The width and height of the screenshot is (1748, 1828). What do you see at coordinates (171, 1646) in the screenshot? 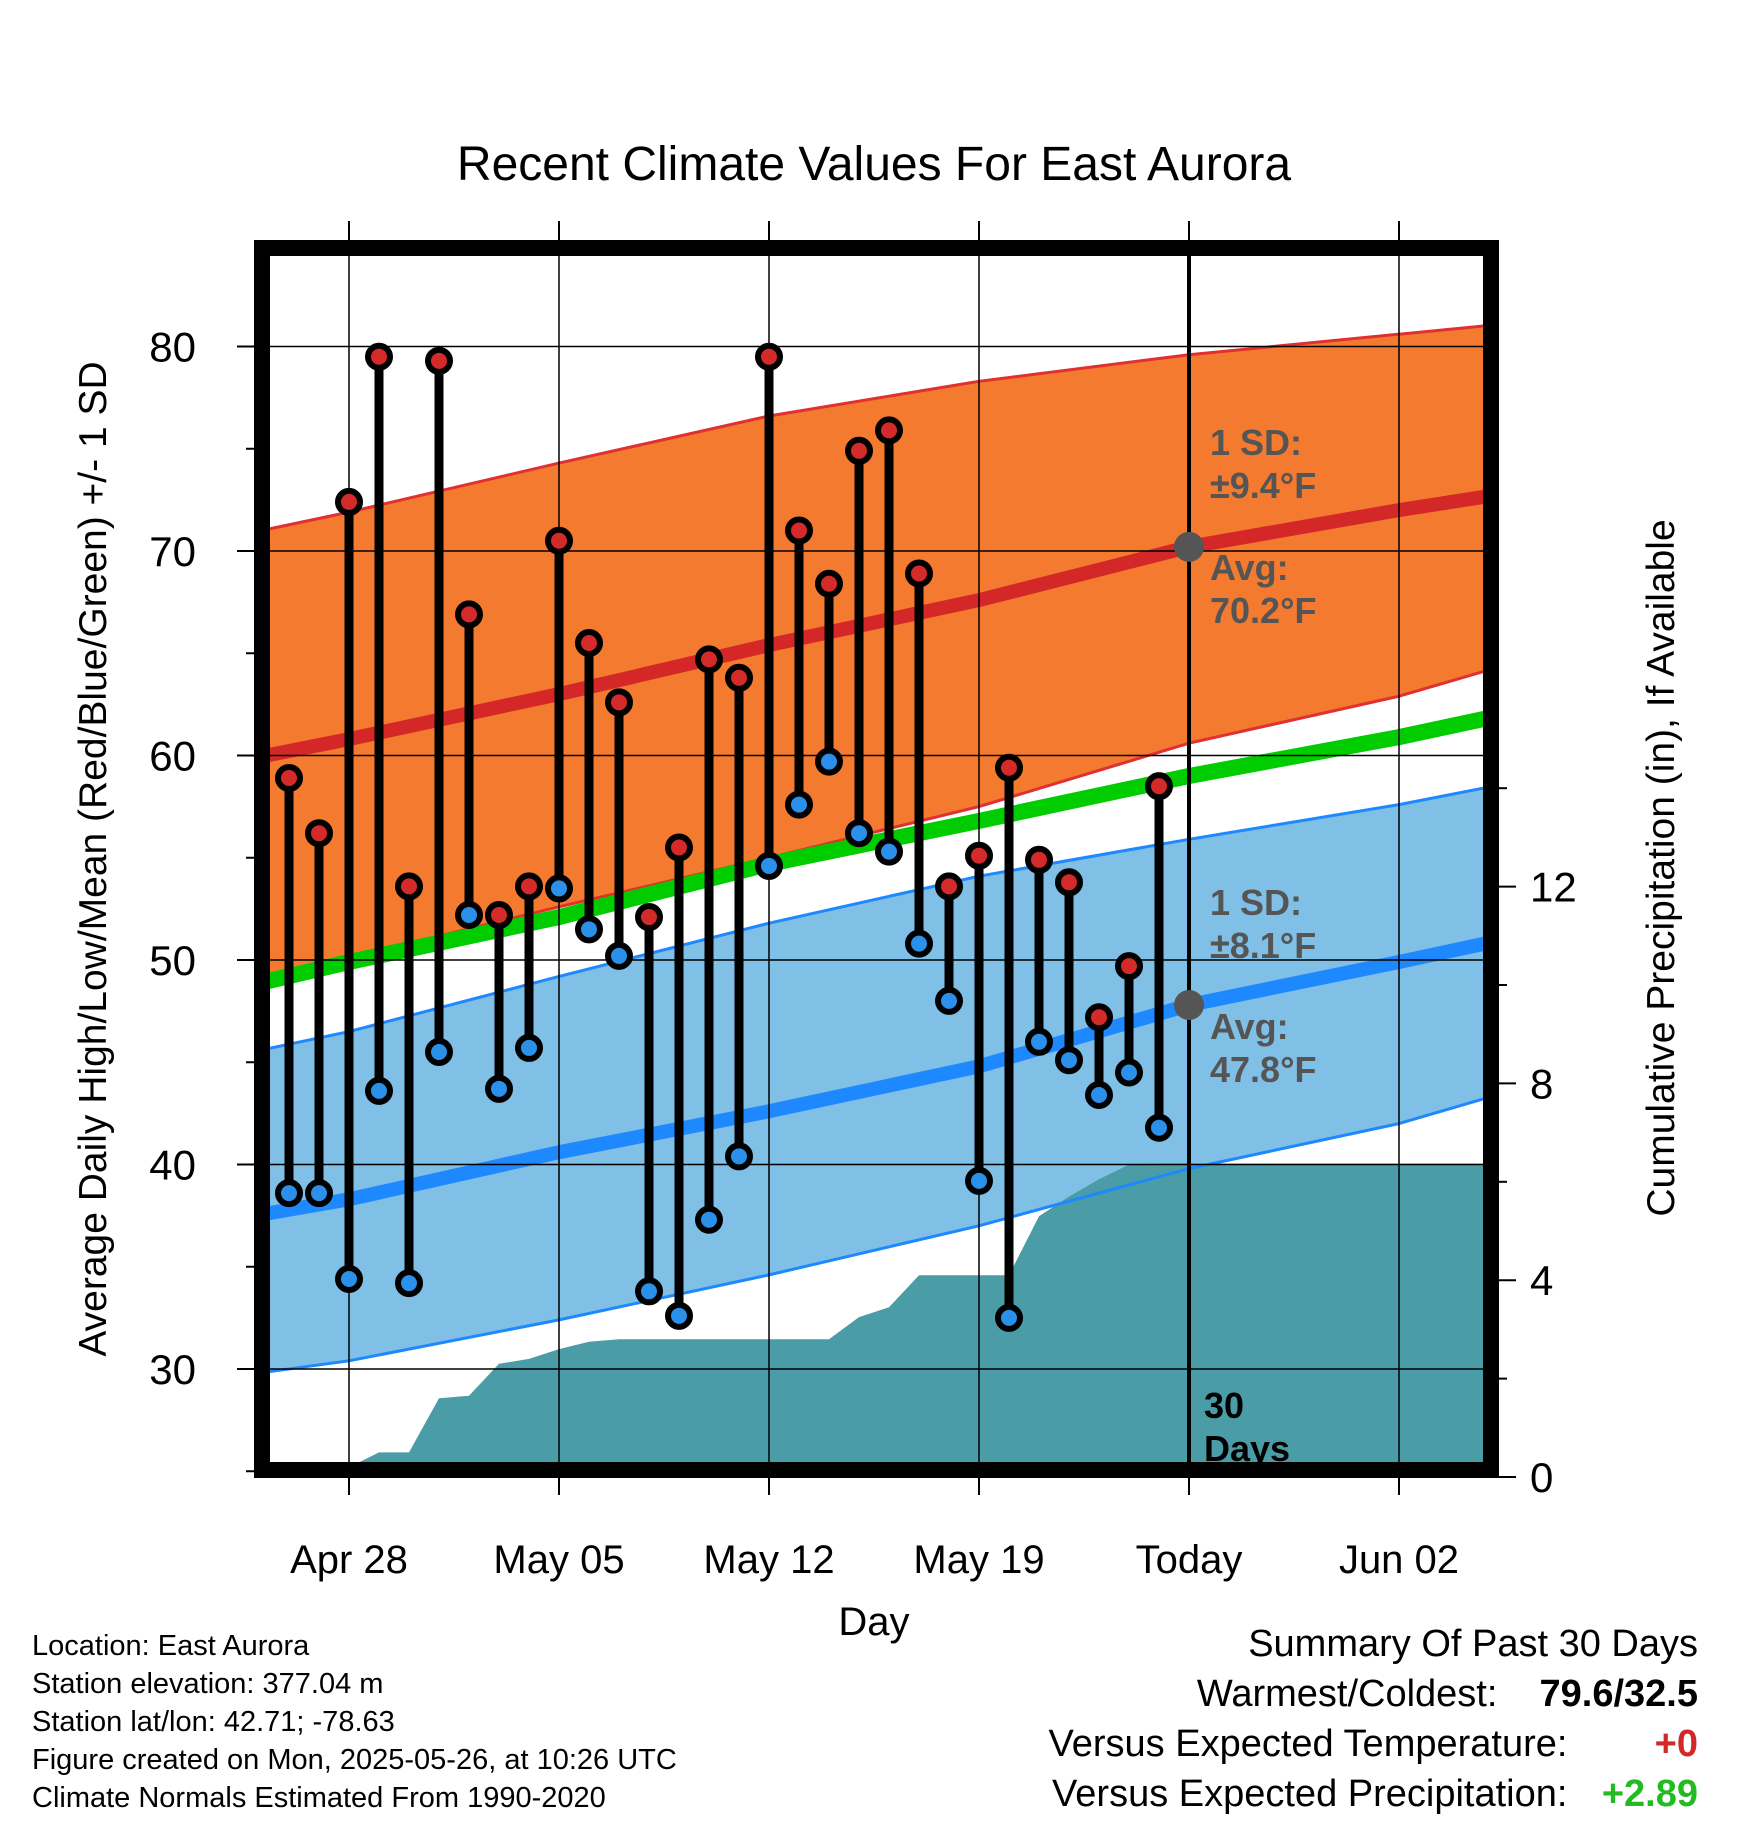
I see `station-location: Location: East Aurora` at bounding box center [171, 1646].